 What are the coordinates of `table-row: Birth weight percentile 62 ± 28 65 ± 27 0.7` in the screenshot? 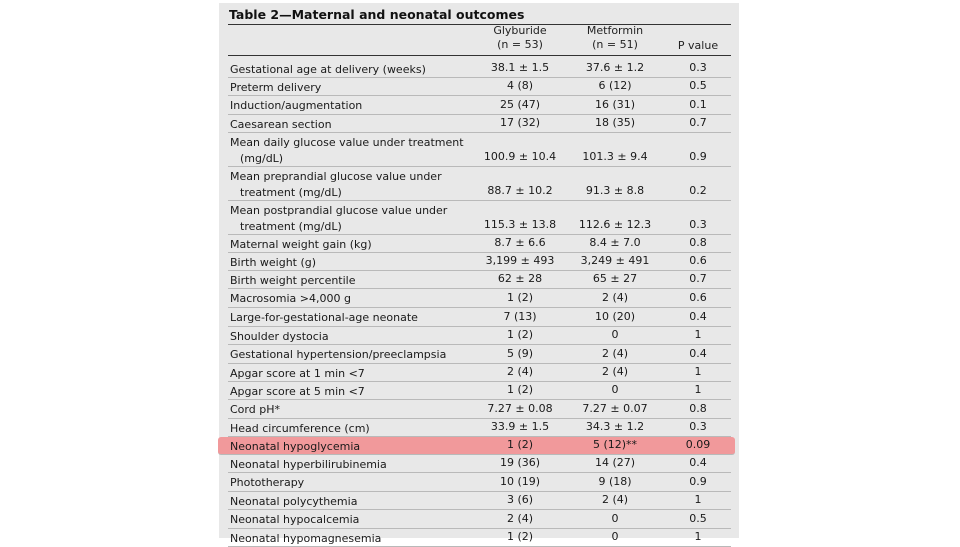 It's located at (479, 280).